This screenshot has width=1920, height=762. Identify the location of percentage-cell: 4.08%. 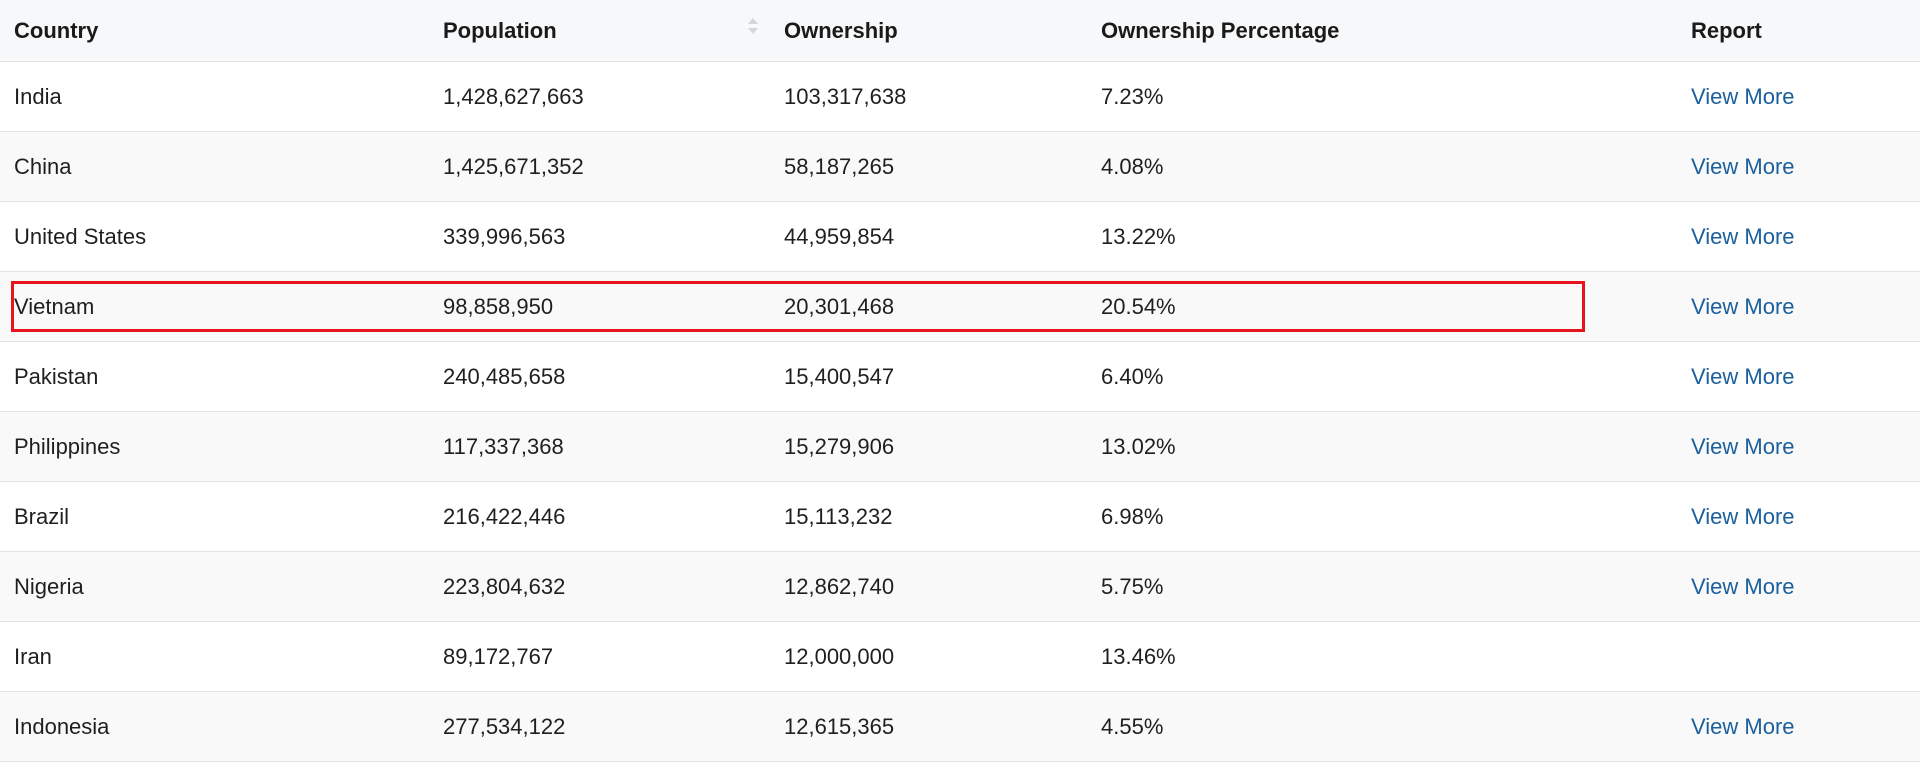
(1132, 166).